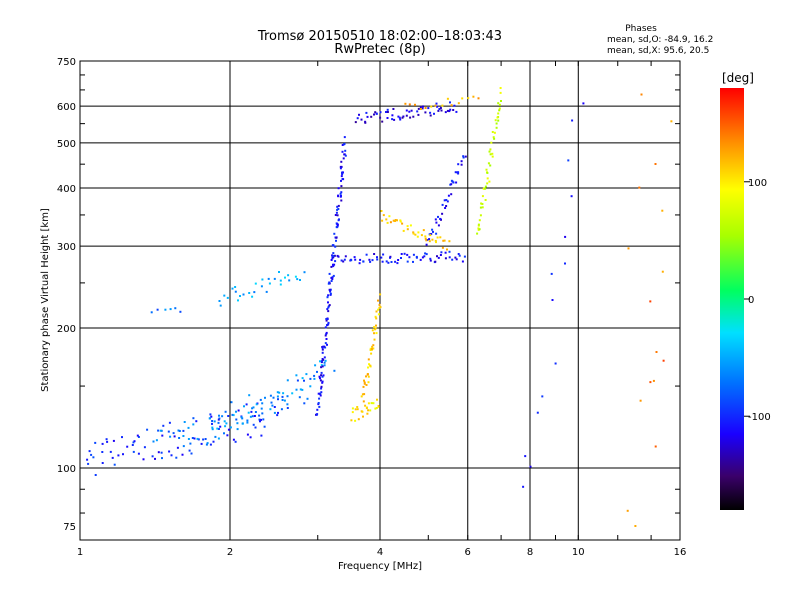  I want to click on data-point-sparse-right-orange, so click(627, 510).